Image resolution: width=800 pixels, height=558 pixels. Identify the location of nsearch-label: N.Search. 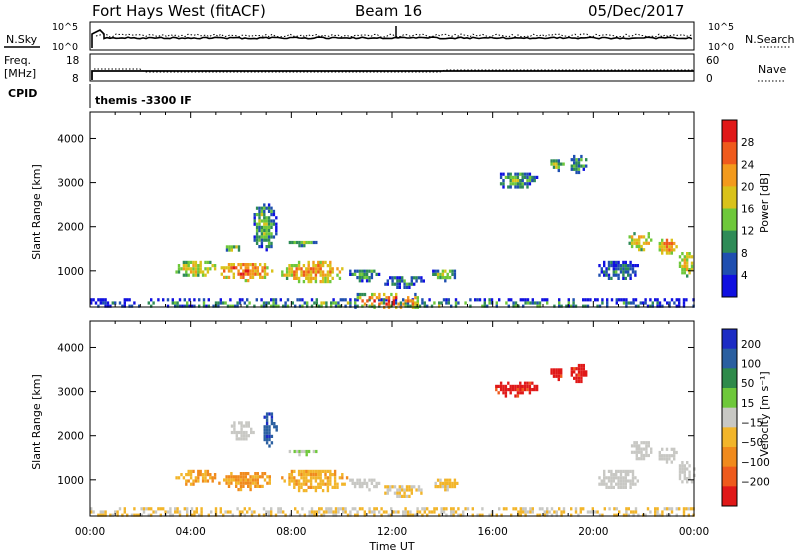
(770, 39).